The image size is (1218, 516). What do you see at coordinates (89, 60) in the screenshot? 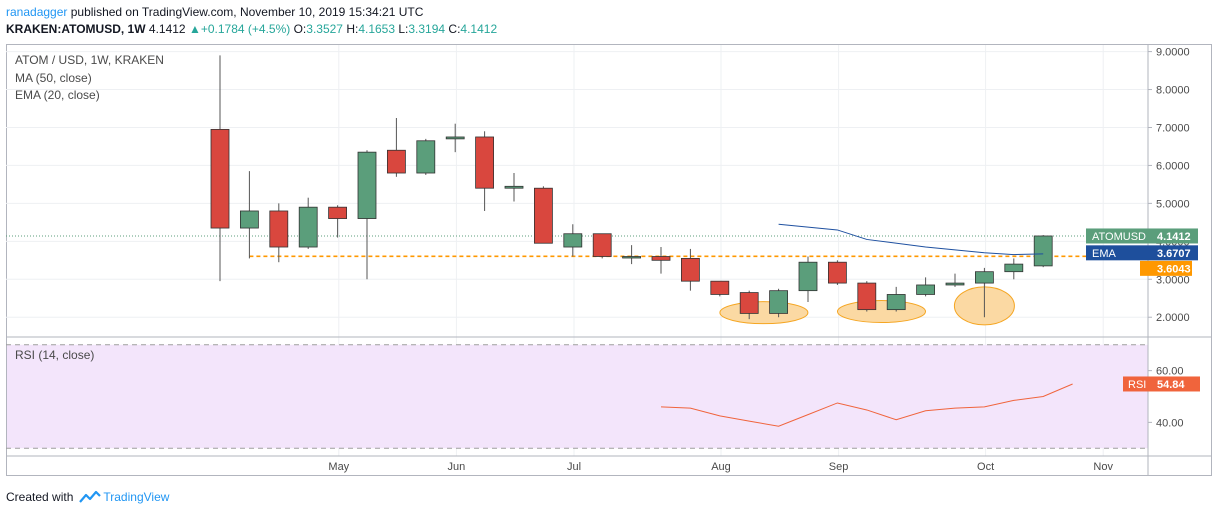
I see `chart-title: ATOM / USD, 1W, KRAKEN` at bounding box center [89, 60].